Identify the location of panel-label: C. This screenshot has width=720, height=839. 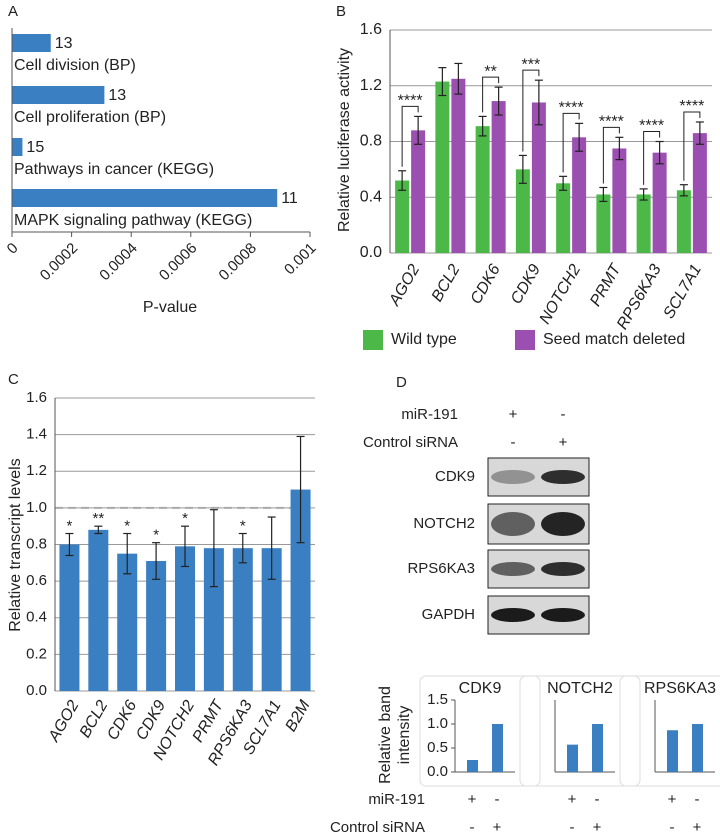
(13, 379).